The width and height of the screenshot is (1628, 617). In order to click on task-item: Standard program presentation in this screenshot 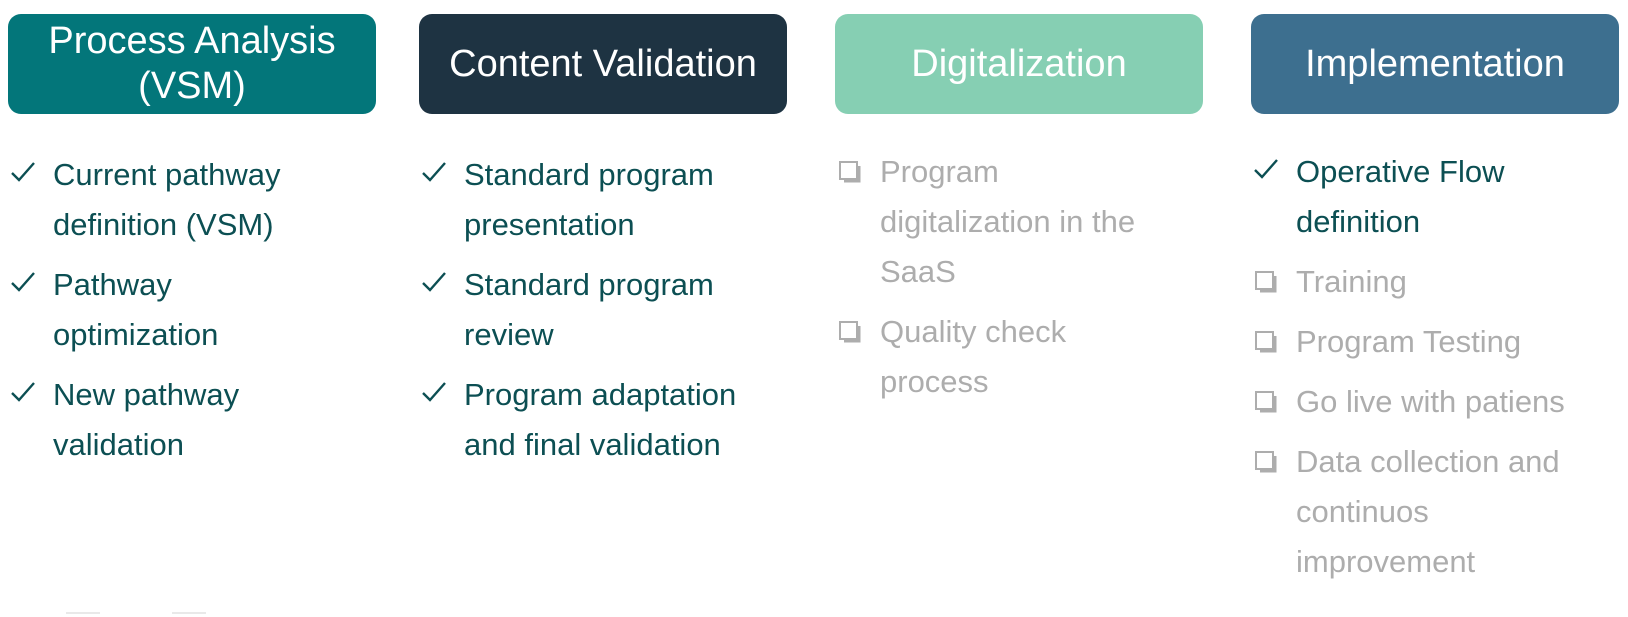, I will do `click(603, 200)`.